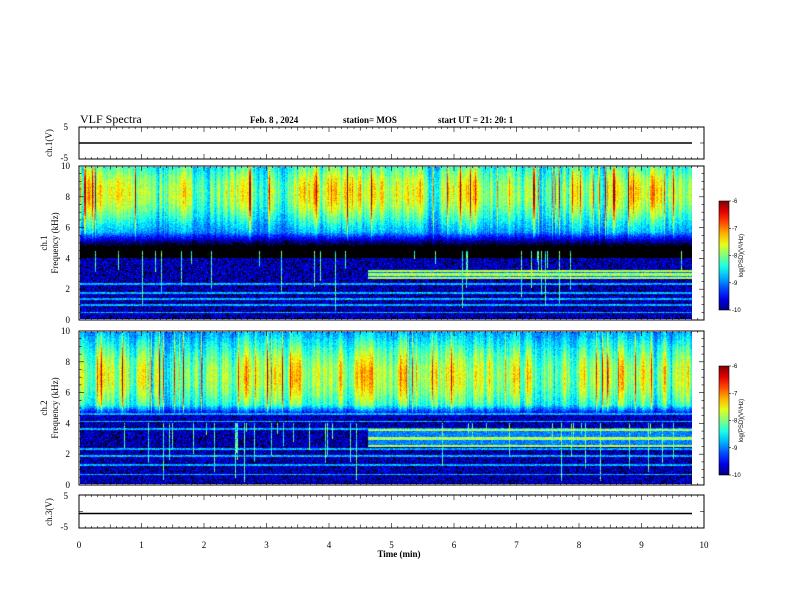 This screenshot has height=612, width=792. What do you see at coordinates (516, 545) in the screenshot?
I see `time-tick-label: 7` at bounding box center [516, 545].